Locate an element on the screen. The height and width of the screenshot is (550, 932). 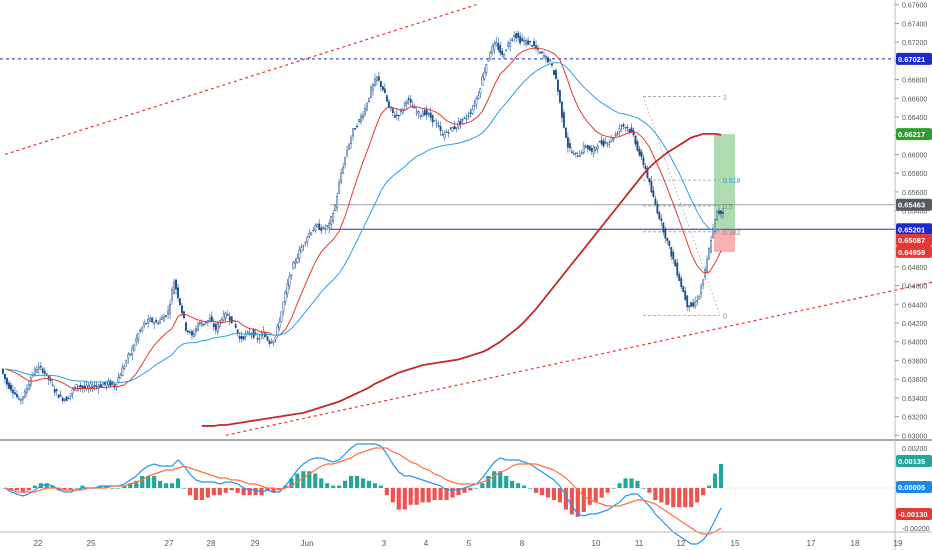
y-tick-label: 0.63400 is located at coordinates (914, 399).